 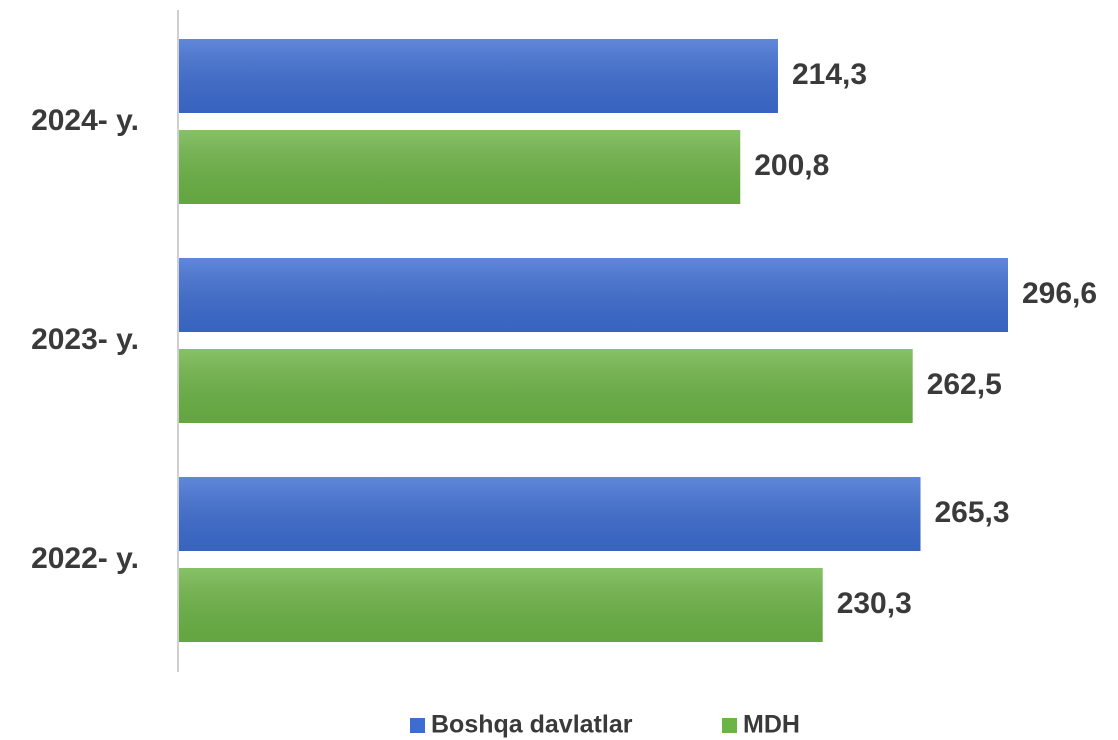 I want to click on category-label: 2023- y., so click(x=85, y=339).